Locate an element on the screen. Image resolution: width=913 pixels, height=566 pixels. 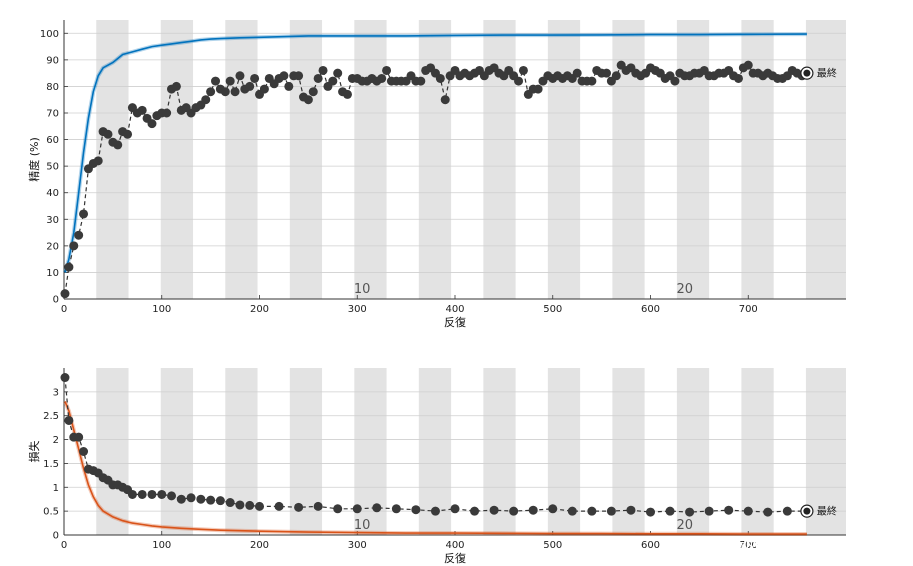
y-tick-label: 30 is located at coordinates (52, 220).